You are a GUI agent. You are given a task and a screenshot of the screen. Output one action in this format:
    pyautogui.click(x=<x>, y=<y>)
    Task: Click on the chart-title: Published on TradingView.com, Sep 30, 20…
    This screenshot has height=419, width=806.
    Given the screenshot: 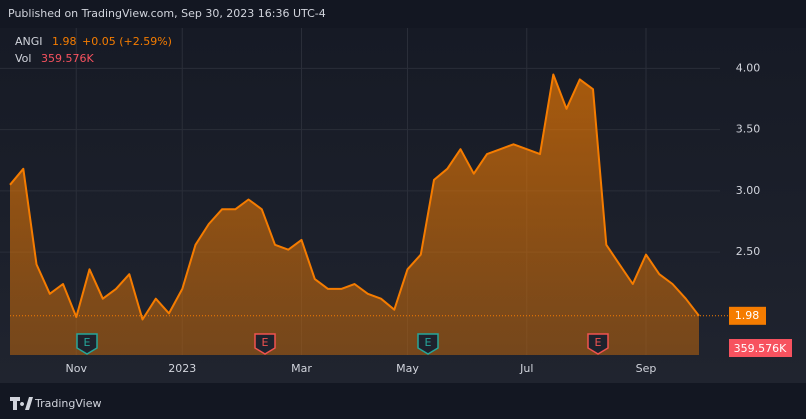 What is the action you would take?
    pyautogui.click(x=167, y=13)
    